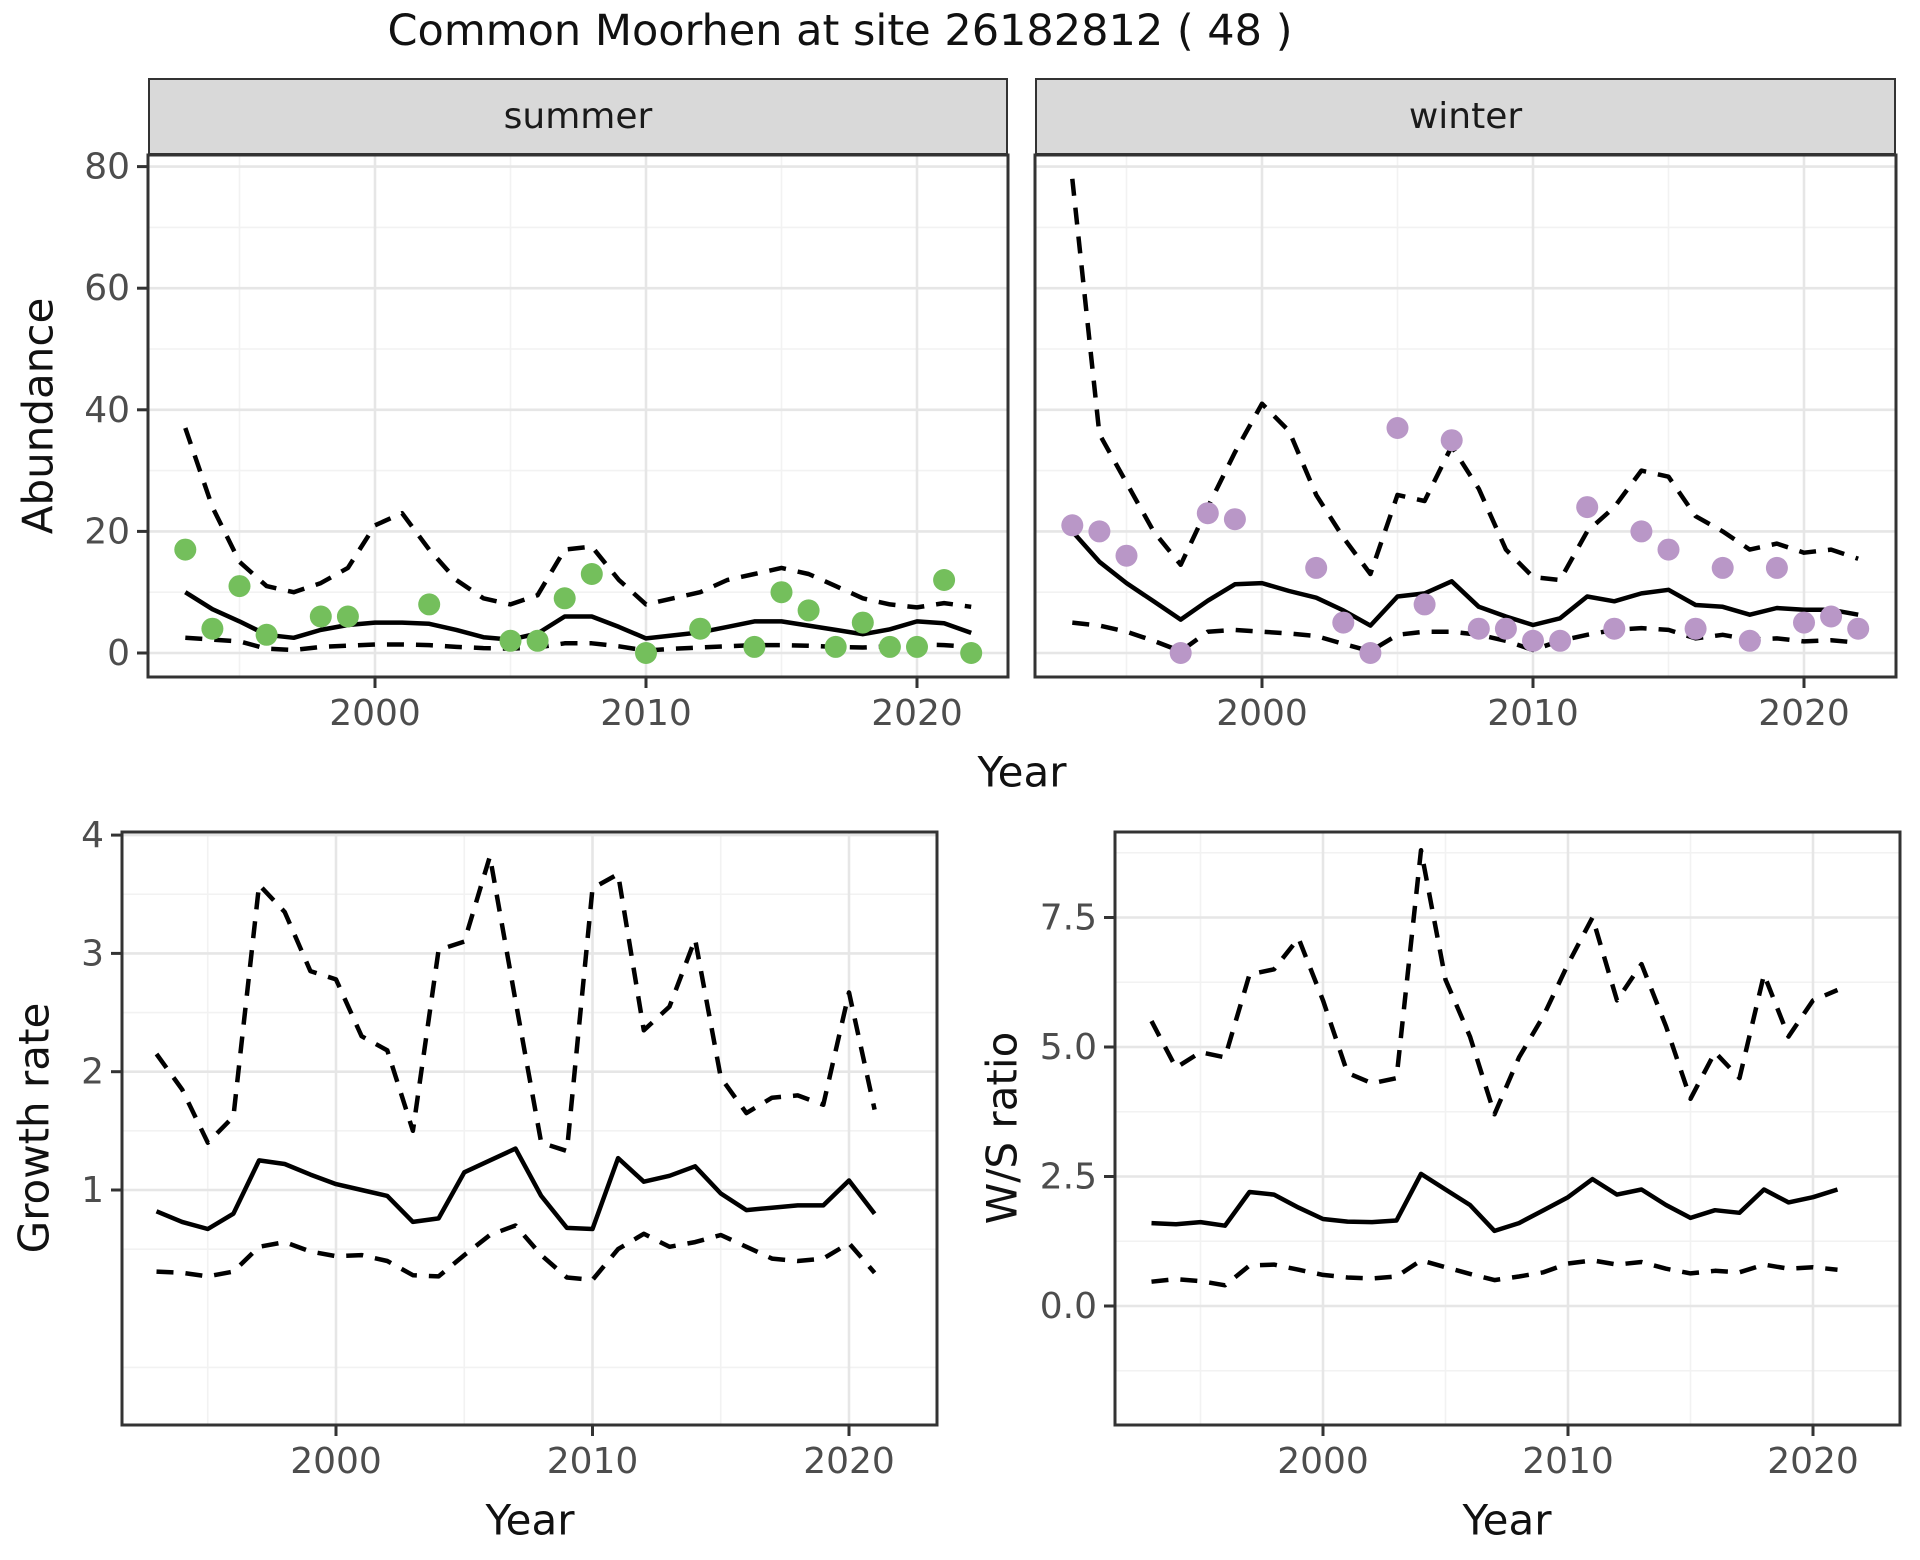  I want to click on facet-label-winter: winter, so click(1465, 116).